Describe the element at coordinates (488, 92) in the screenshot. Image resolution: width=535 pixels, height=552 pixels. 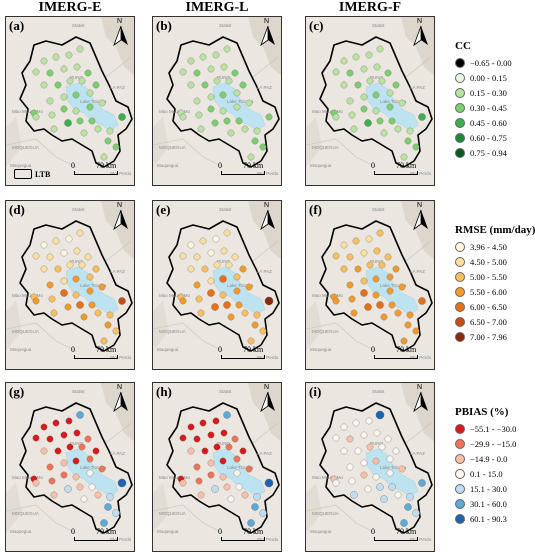
I see `legend-label: 0.15 - 0.30` at that location.